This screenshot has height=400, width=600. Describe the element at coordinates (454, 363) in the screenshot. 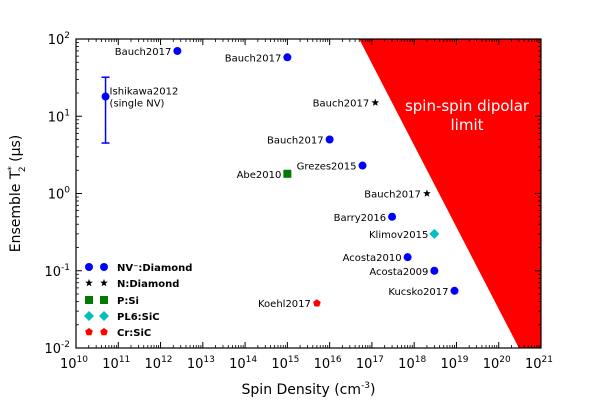

I see `x-tick-label: 1019` at that location.